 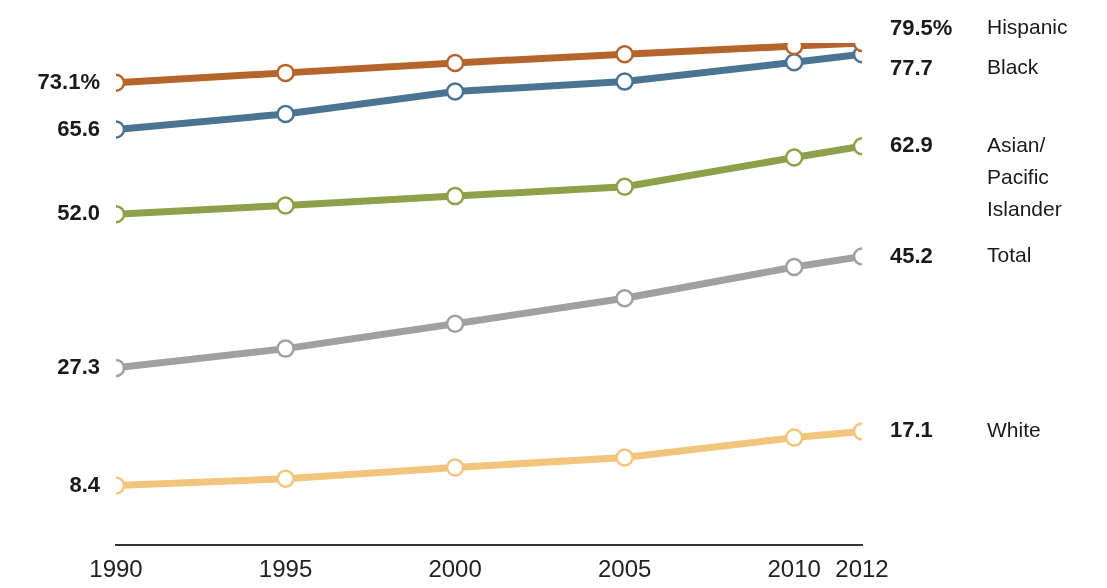 I want to click on data-label: 45.2, so click(x=911, y=255).